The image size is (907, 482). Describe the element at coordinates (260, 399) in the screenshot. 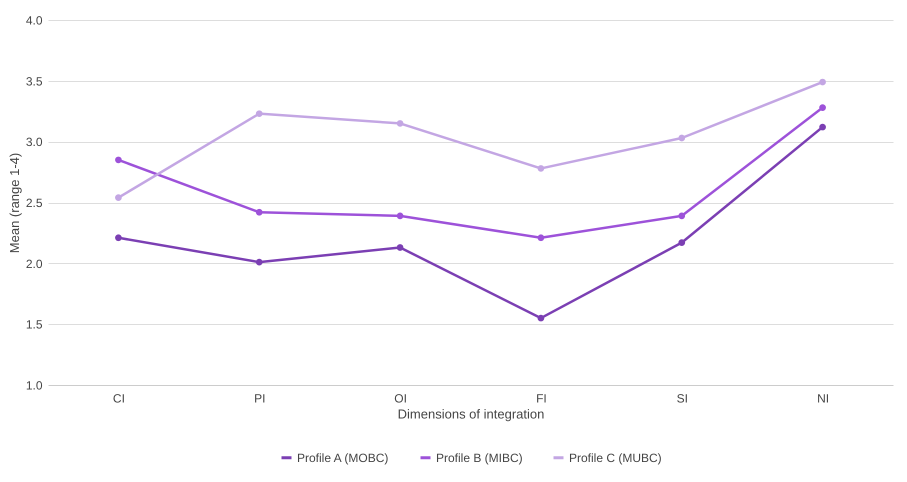

I see `x-tick-label: PI` at that location.